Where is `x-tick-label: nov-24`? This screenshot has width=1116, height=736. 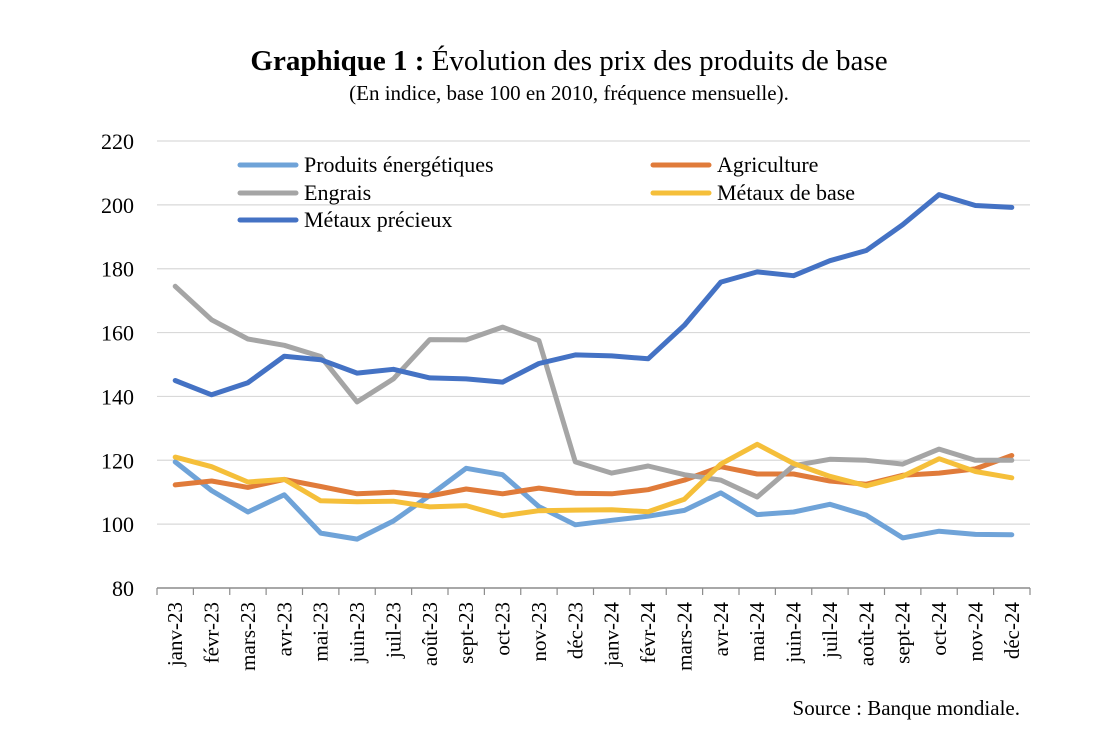 x-tick-label: nov-24 is located at coordinates (975, 632).